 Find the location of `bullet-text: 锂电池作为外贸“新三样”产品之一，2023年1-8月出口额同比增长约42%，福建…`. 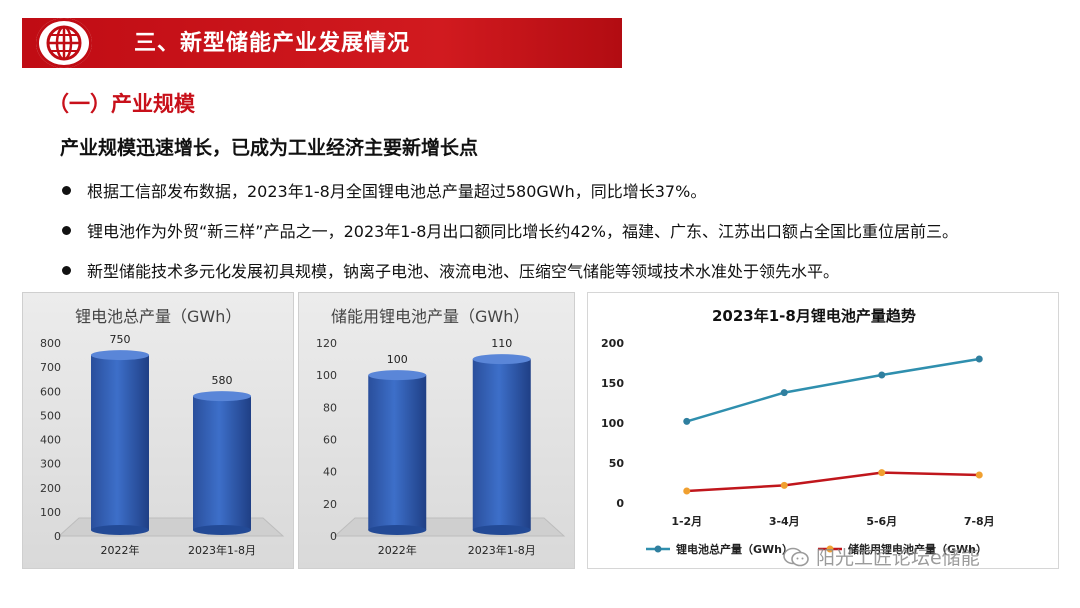

bullet-text: 锂电池作为外贸“新三样”产品之一，2023年1-8月出口额同比增长约42%，福建… is located at coordinates (522, 231).